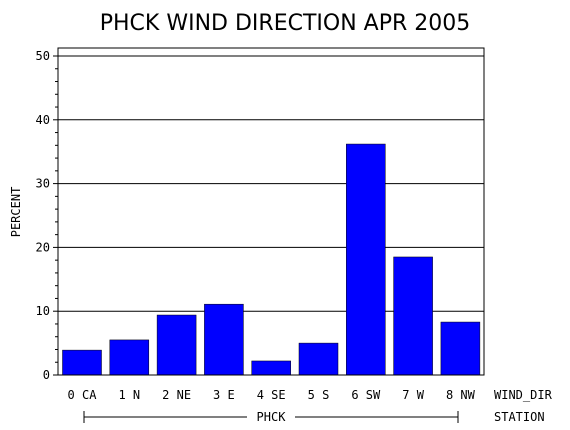 This screenshot has height=430, width=570. Describe the element at coordinates (461, 395) in the screenshot. I see `x-tick-label: 8 NW` at that location.